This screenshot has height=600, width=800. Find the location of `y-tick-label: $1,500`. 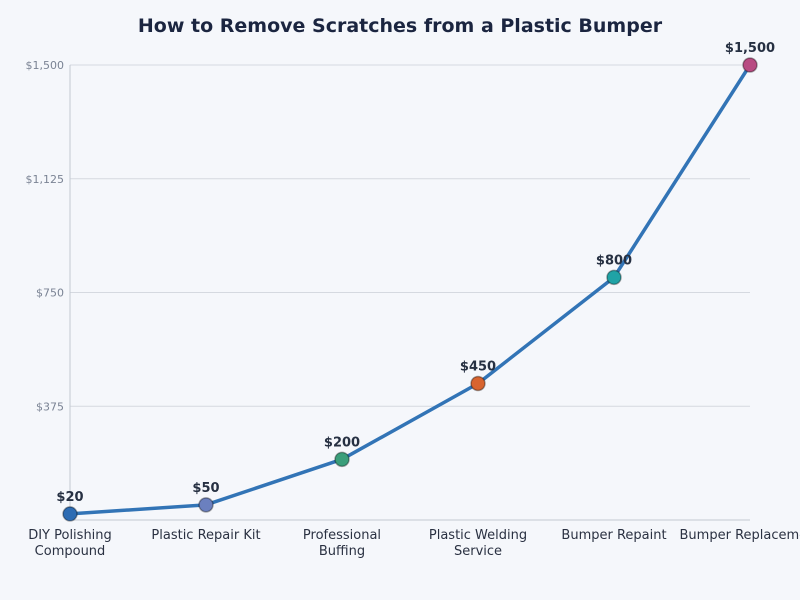

y-tick-label: $1,500 is located at coordinates (45, 65).